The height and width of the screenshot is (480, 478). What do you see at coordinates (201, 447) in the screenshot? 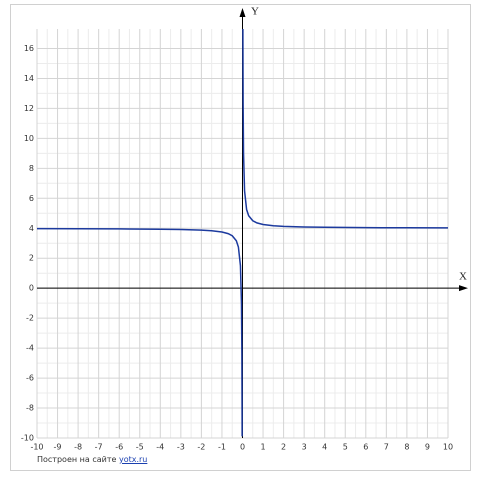
I see `x-tick-label: -2` at bounding box center [201, 447].